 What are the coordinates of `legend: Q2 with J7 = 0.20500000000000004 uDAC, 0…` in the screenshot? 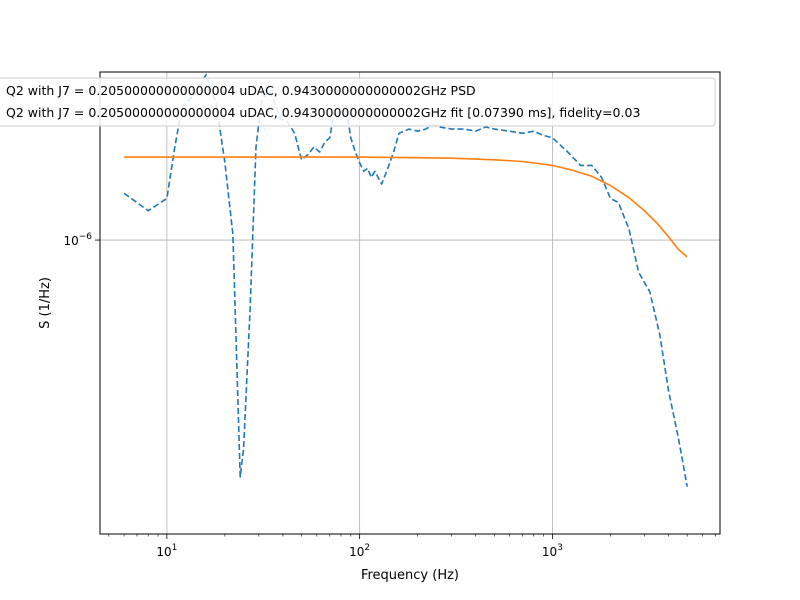 It's located at (358, 102).